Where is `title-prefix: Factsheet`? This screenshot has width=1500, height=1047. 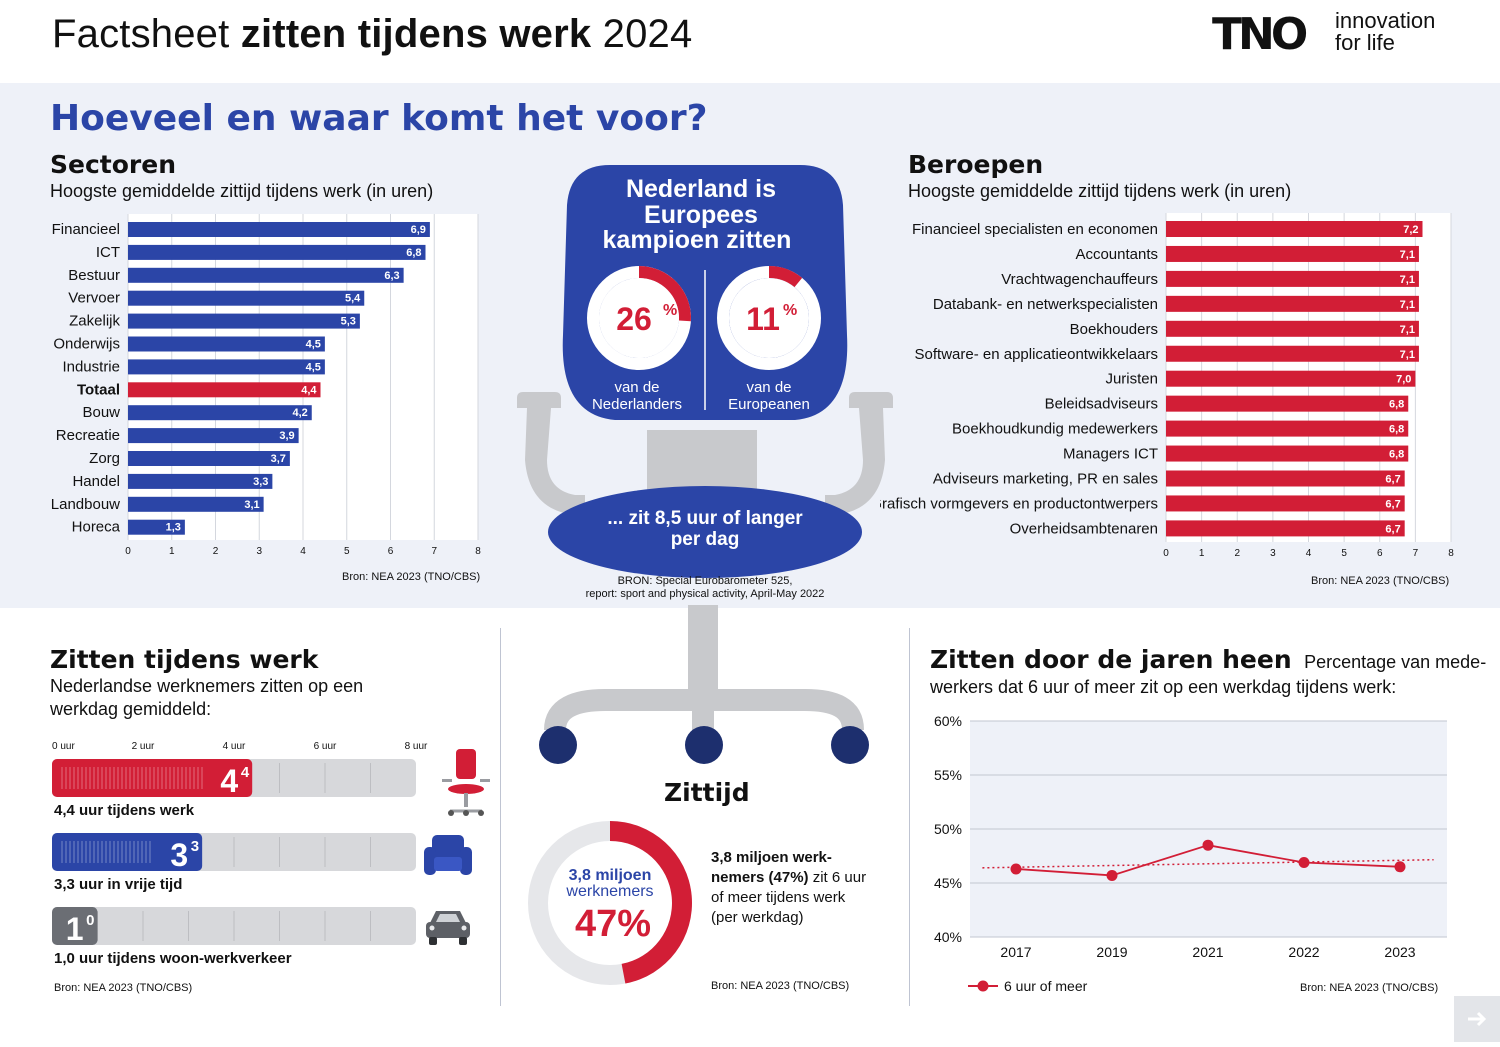 title-prefix: Factsheet is located at coordinates (141, 34).